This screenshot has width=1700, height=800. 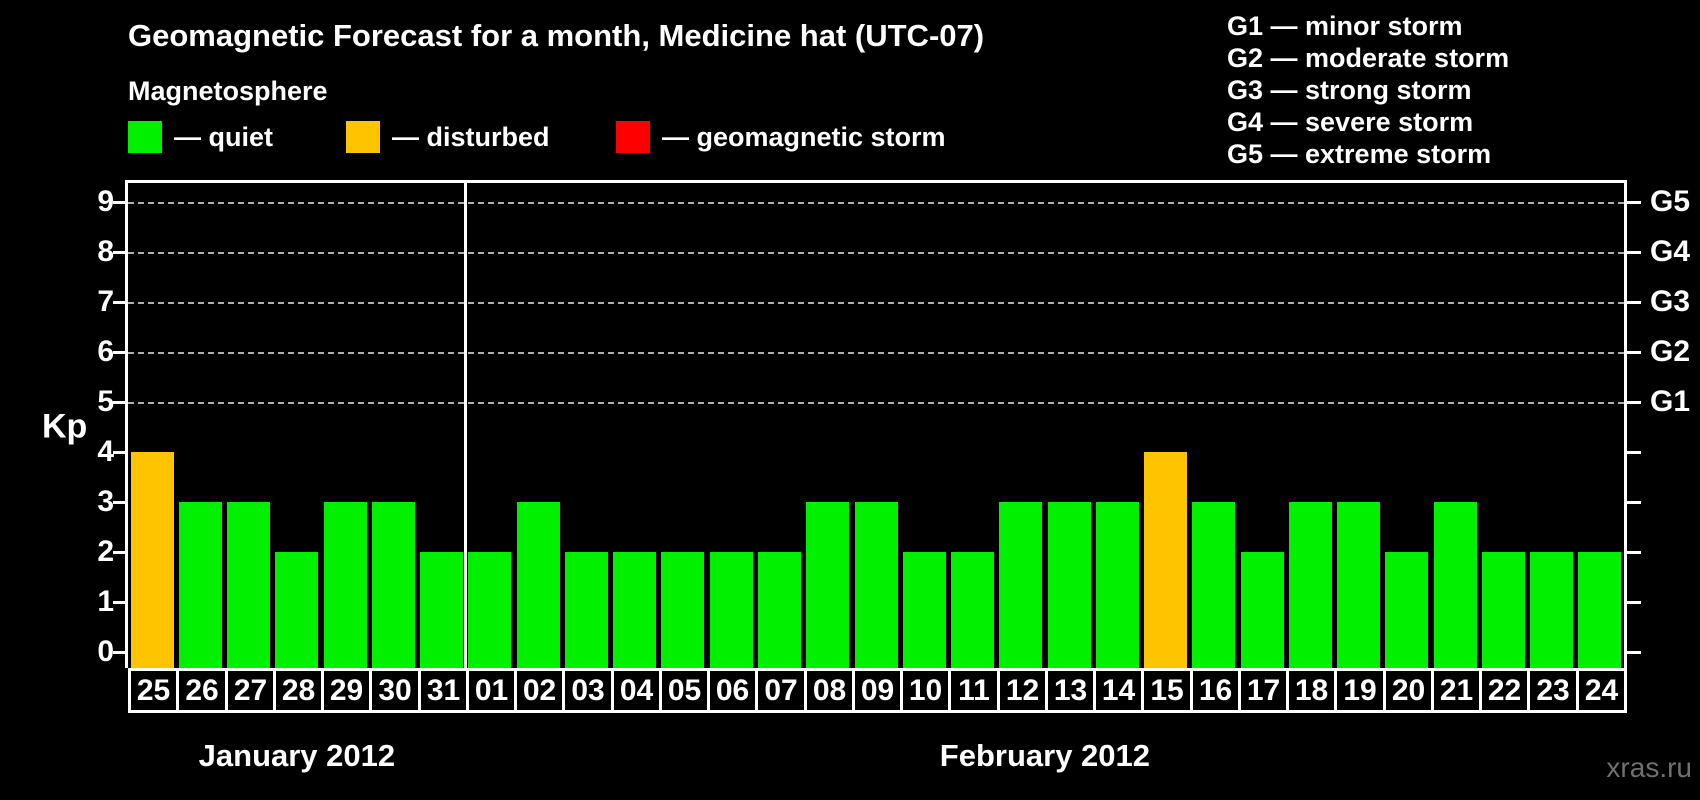 What do you see at coordinates (202, 690) in the screenshot?
I see `day-label-26: 26` at bounding box center [202, 690].